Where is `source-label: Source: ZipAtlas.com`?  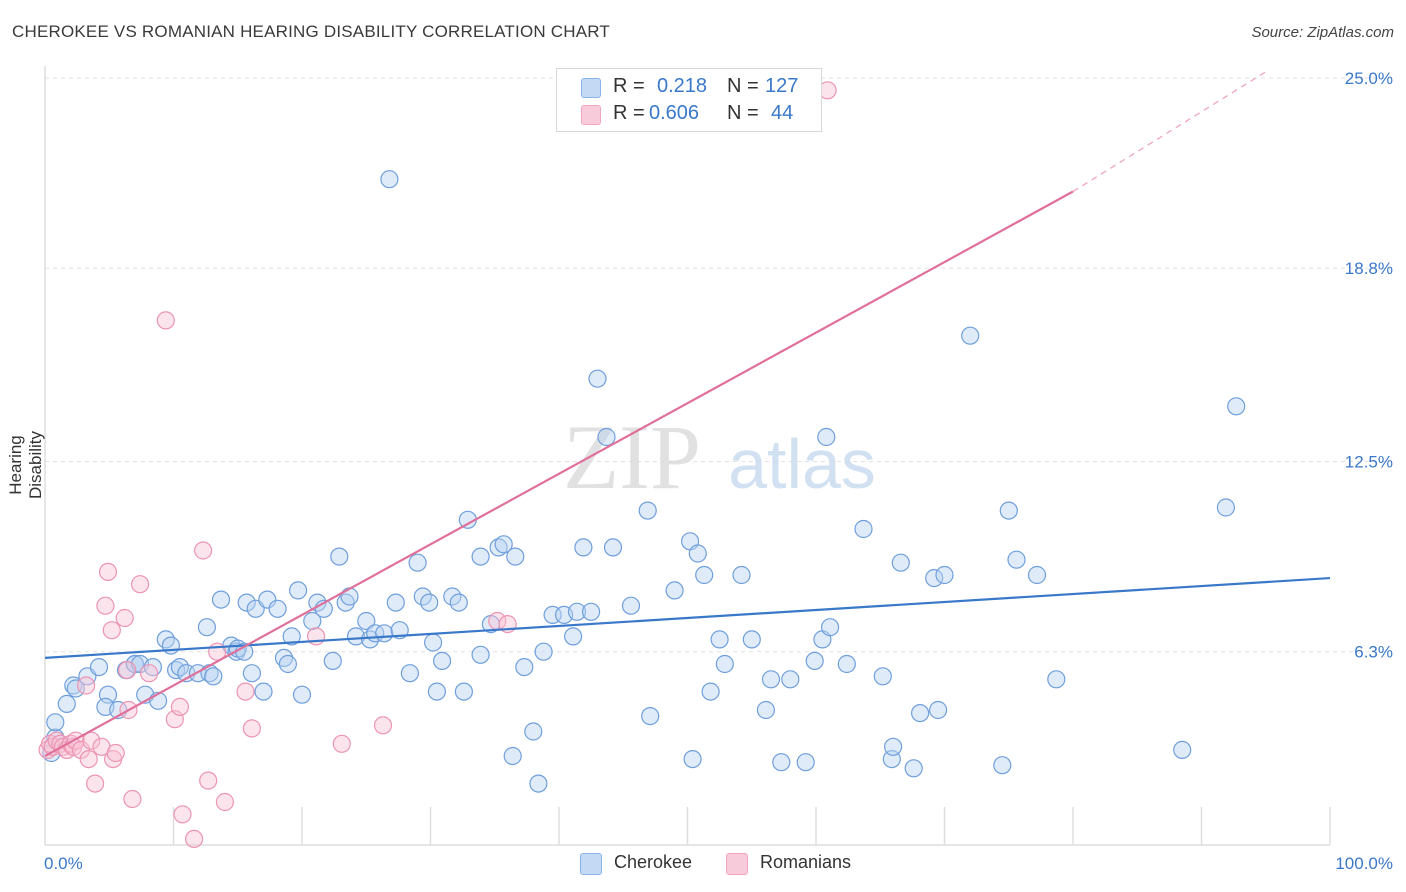
source-label: Source: ZipAtlas.com is located at coordinates (1322, 32).